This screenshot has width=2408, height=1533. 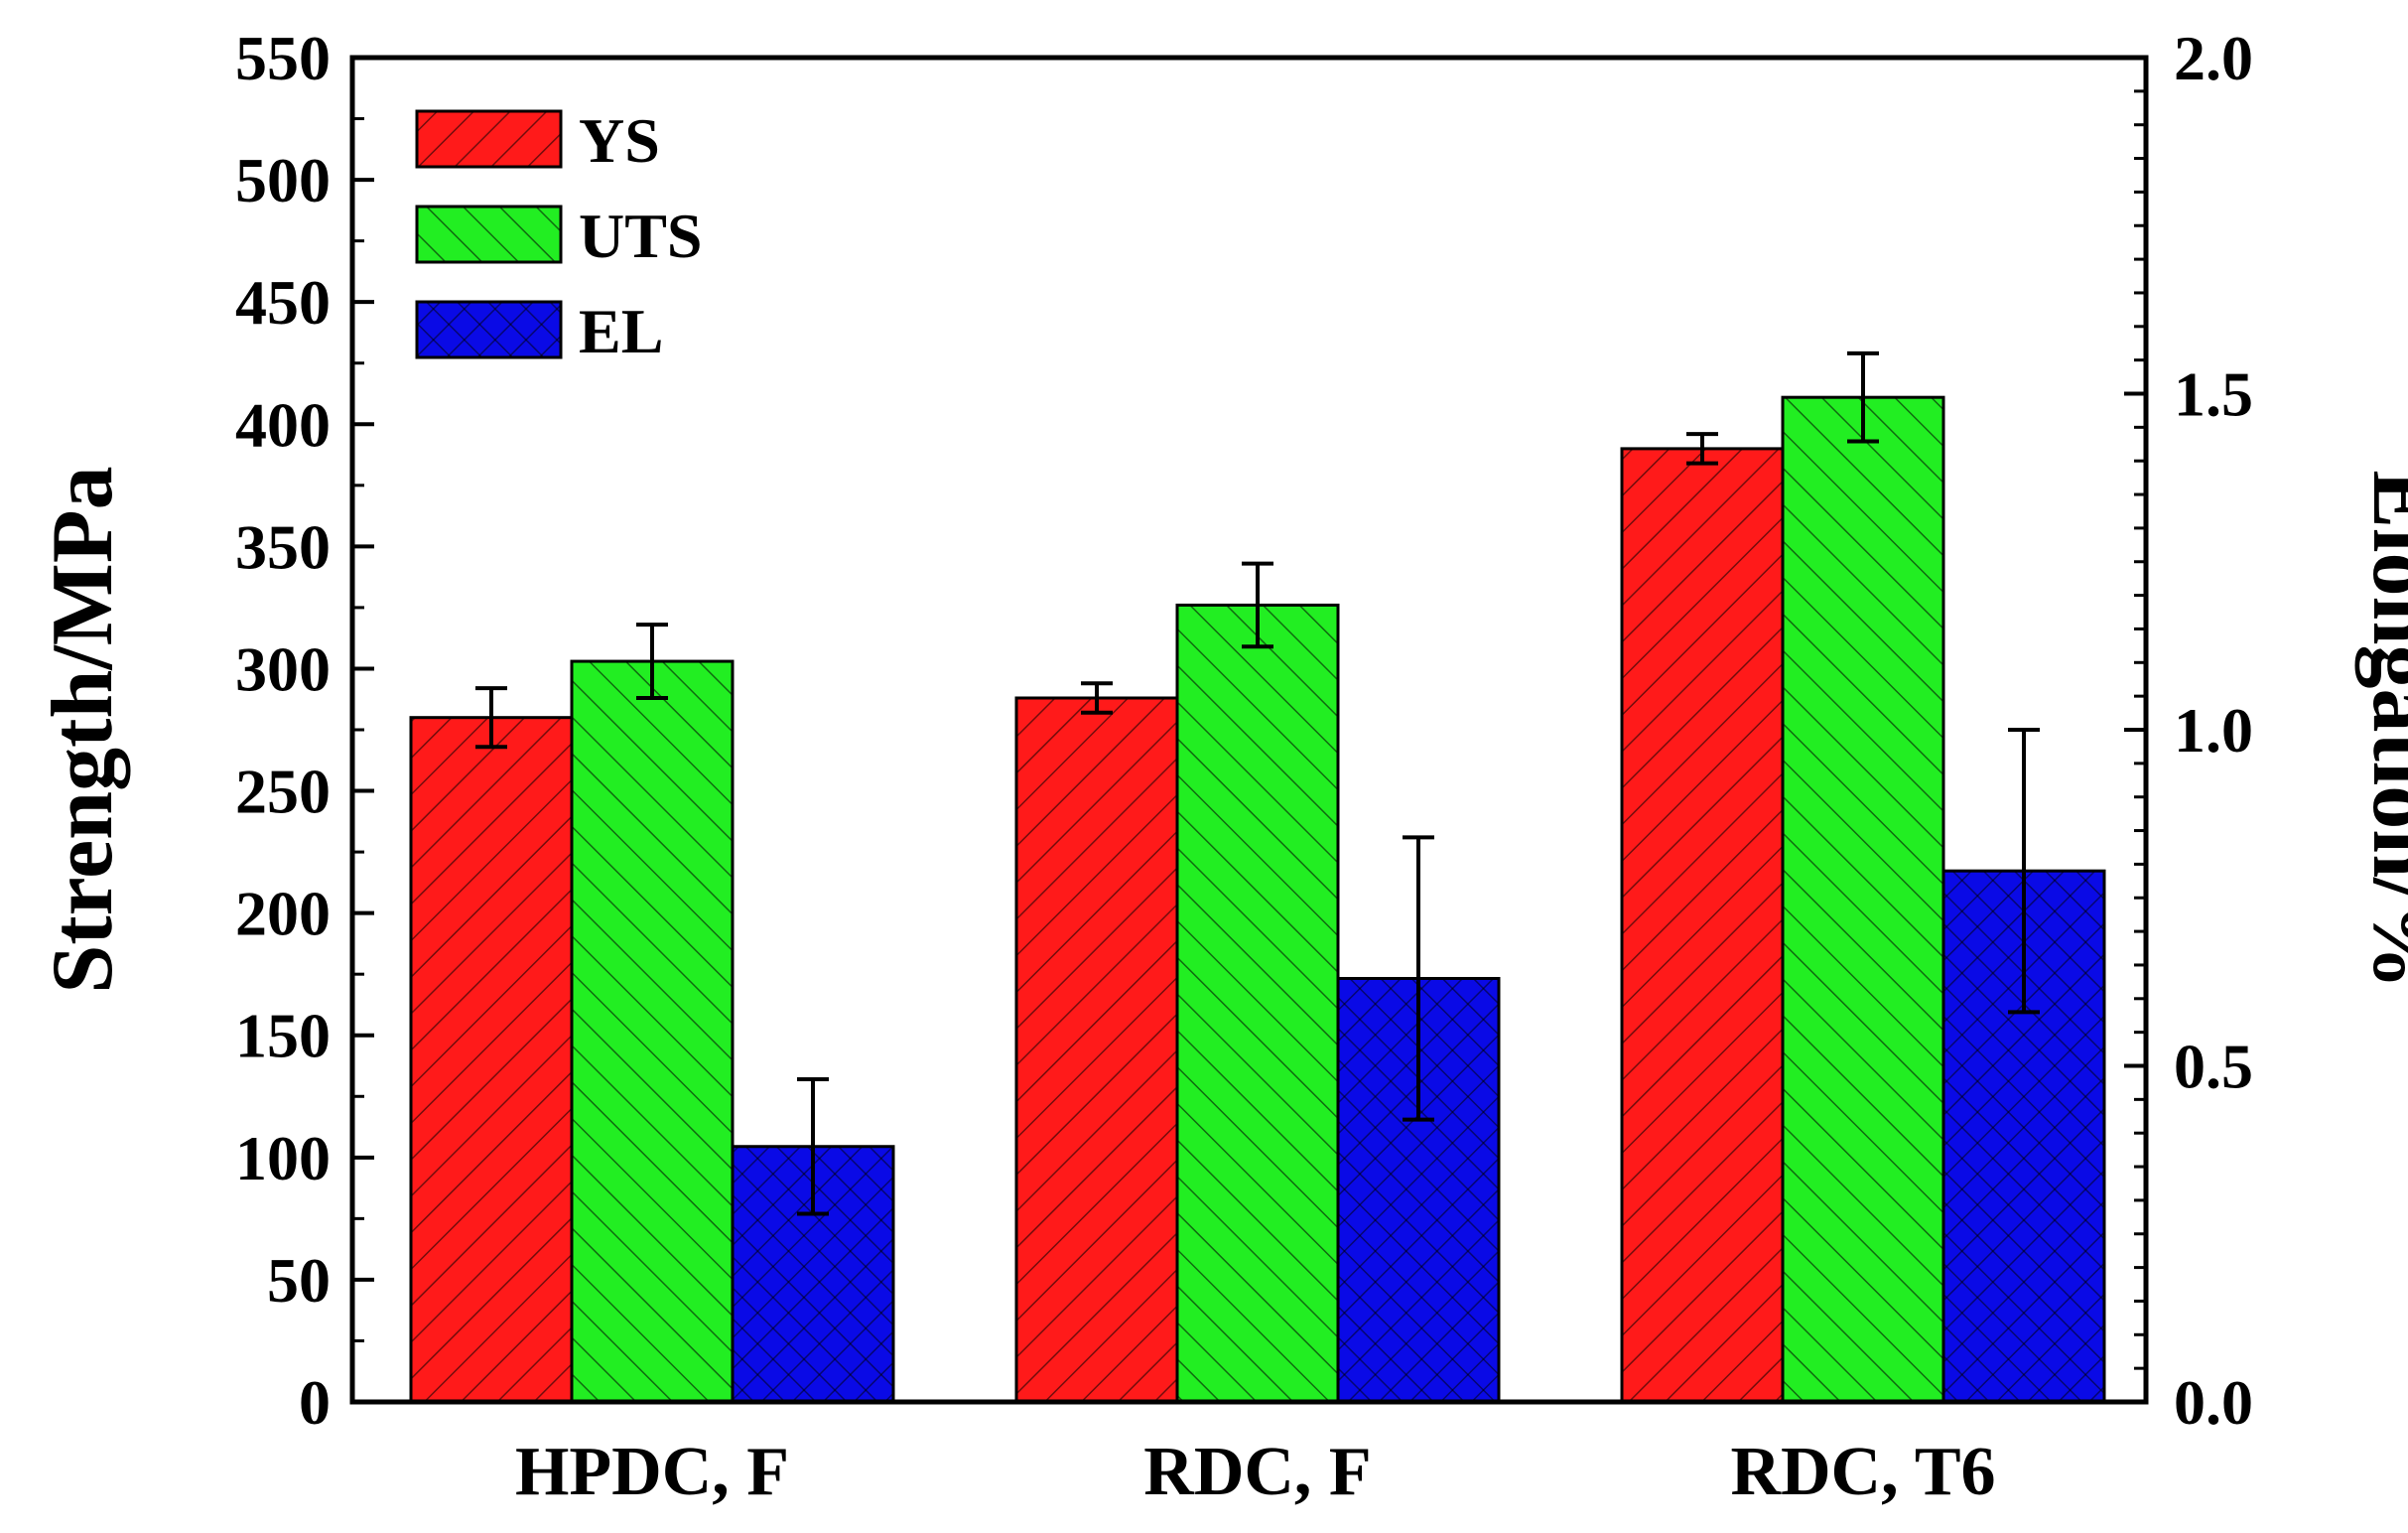 What do you see at coordinates (283, 180) in the screenshot?
I see `left-tick-label: 500` at bounding box center [283, 180].